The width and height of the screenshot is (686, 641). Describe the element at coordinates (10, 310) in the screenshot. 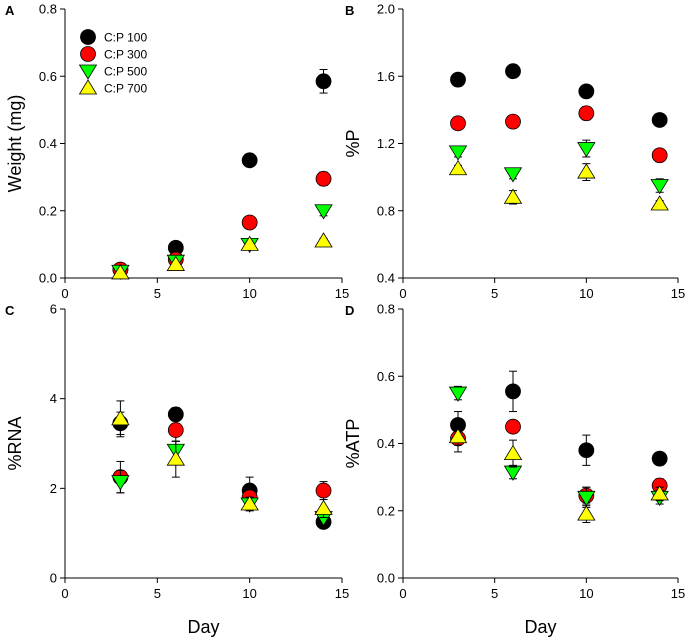

I see `panel-letter: C` at that location.